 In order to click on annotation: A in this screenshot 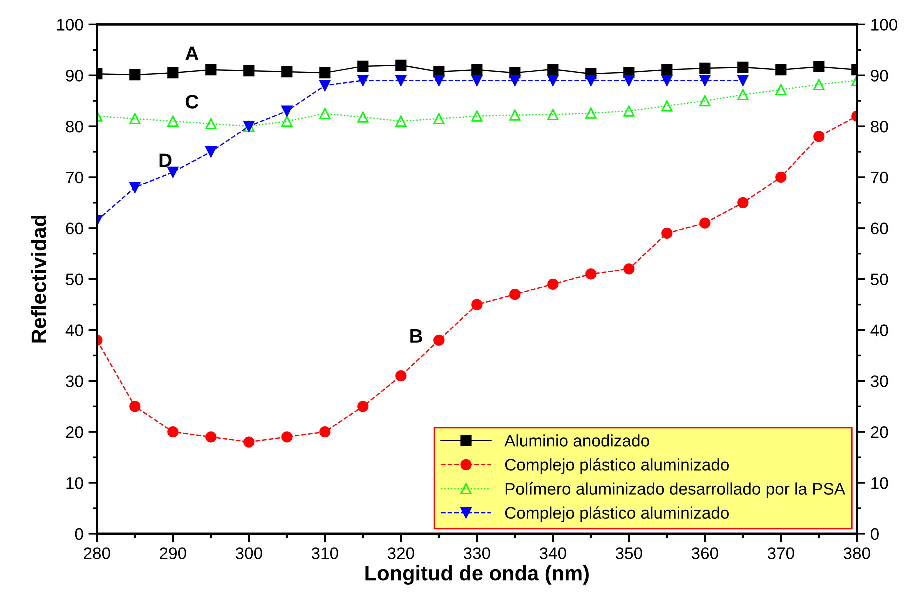, I will do `click(192, 53)`.